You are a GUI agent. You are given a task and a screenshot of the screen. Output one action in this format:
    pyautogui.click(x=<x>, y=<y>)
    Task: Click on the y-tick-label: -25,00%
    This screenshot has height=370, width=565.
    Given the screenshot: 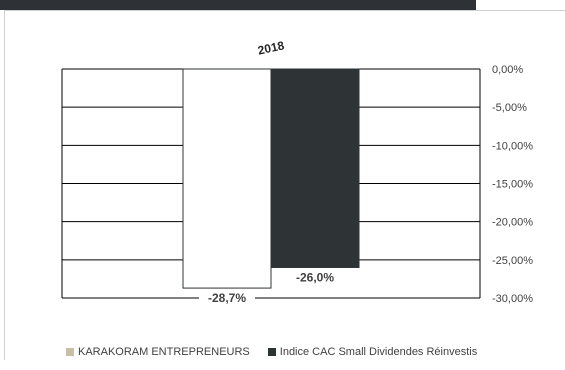 What is the action you would take?
    pyautogui.click(x=512, y=261)
    